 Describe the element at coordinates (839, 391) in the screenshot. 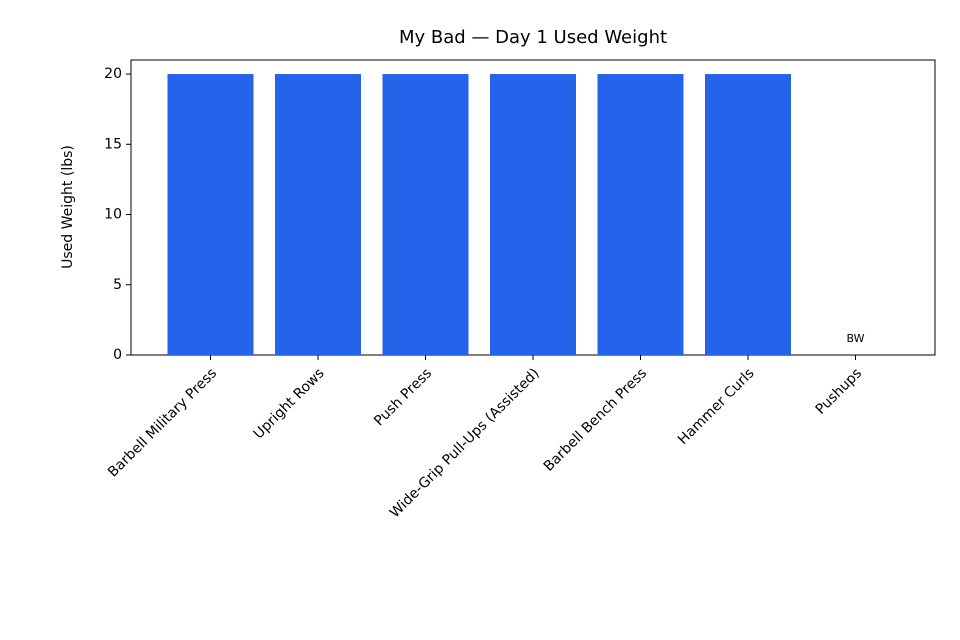

I see `x-tick-label: Pushups` at that location.